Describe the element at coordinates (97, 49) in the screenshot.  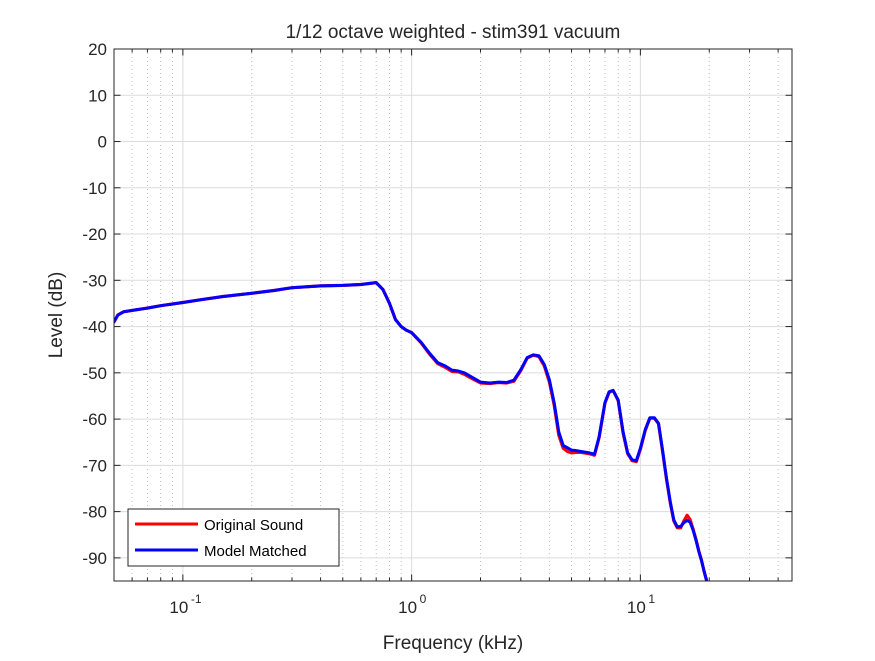
I see `y-tick-label: 20` at that location.